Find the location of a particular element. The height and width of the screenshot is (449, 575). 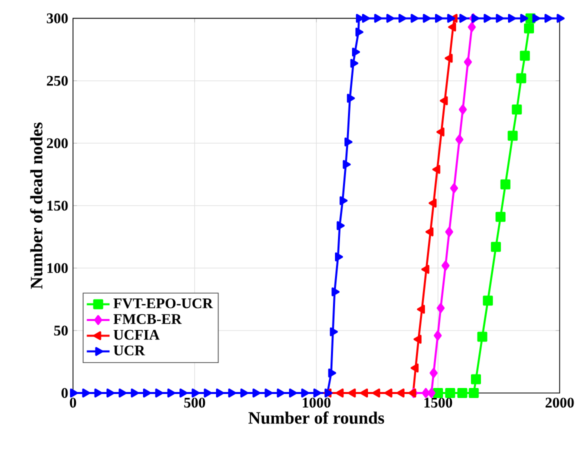

x-tick-label: 1000 is located at coordinates (316, 403).